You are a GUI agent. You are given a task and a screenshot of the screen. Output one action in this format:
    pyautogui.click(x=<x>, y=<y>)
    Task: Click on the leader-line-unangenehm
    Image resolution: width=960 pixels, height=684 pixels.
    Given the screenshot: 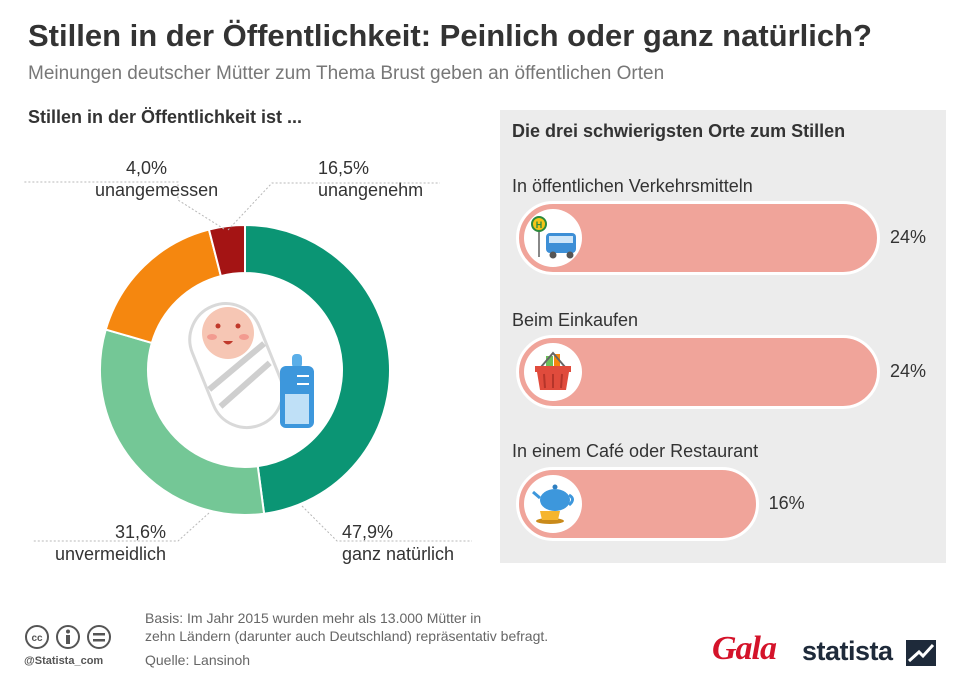 What is the action you would take?
    pyautogui.click(x=333, y=206)
    